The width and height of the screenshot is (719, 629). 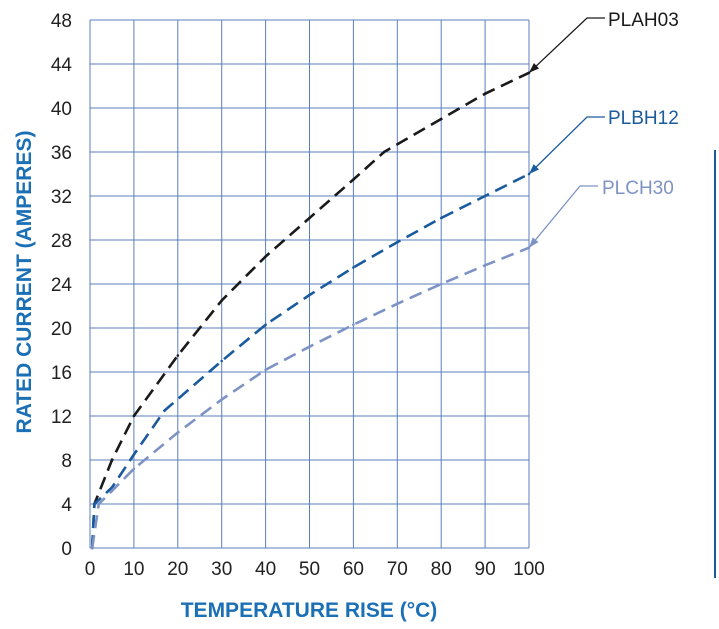 What do you see at coordinates (643, 20) in the screenshot?
I see `series-label-plah03: PLAH03` at bounding box center [643, 20].